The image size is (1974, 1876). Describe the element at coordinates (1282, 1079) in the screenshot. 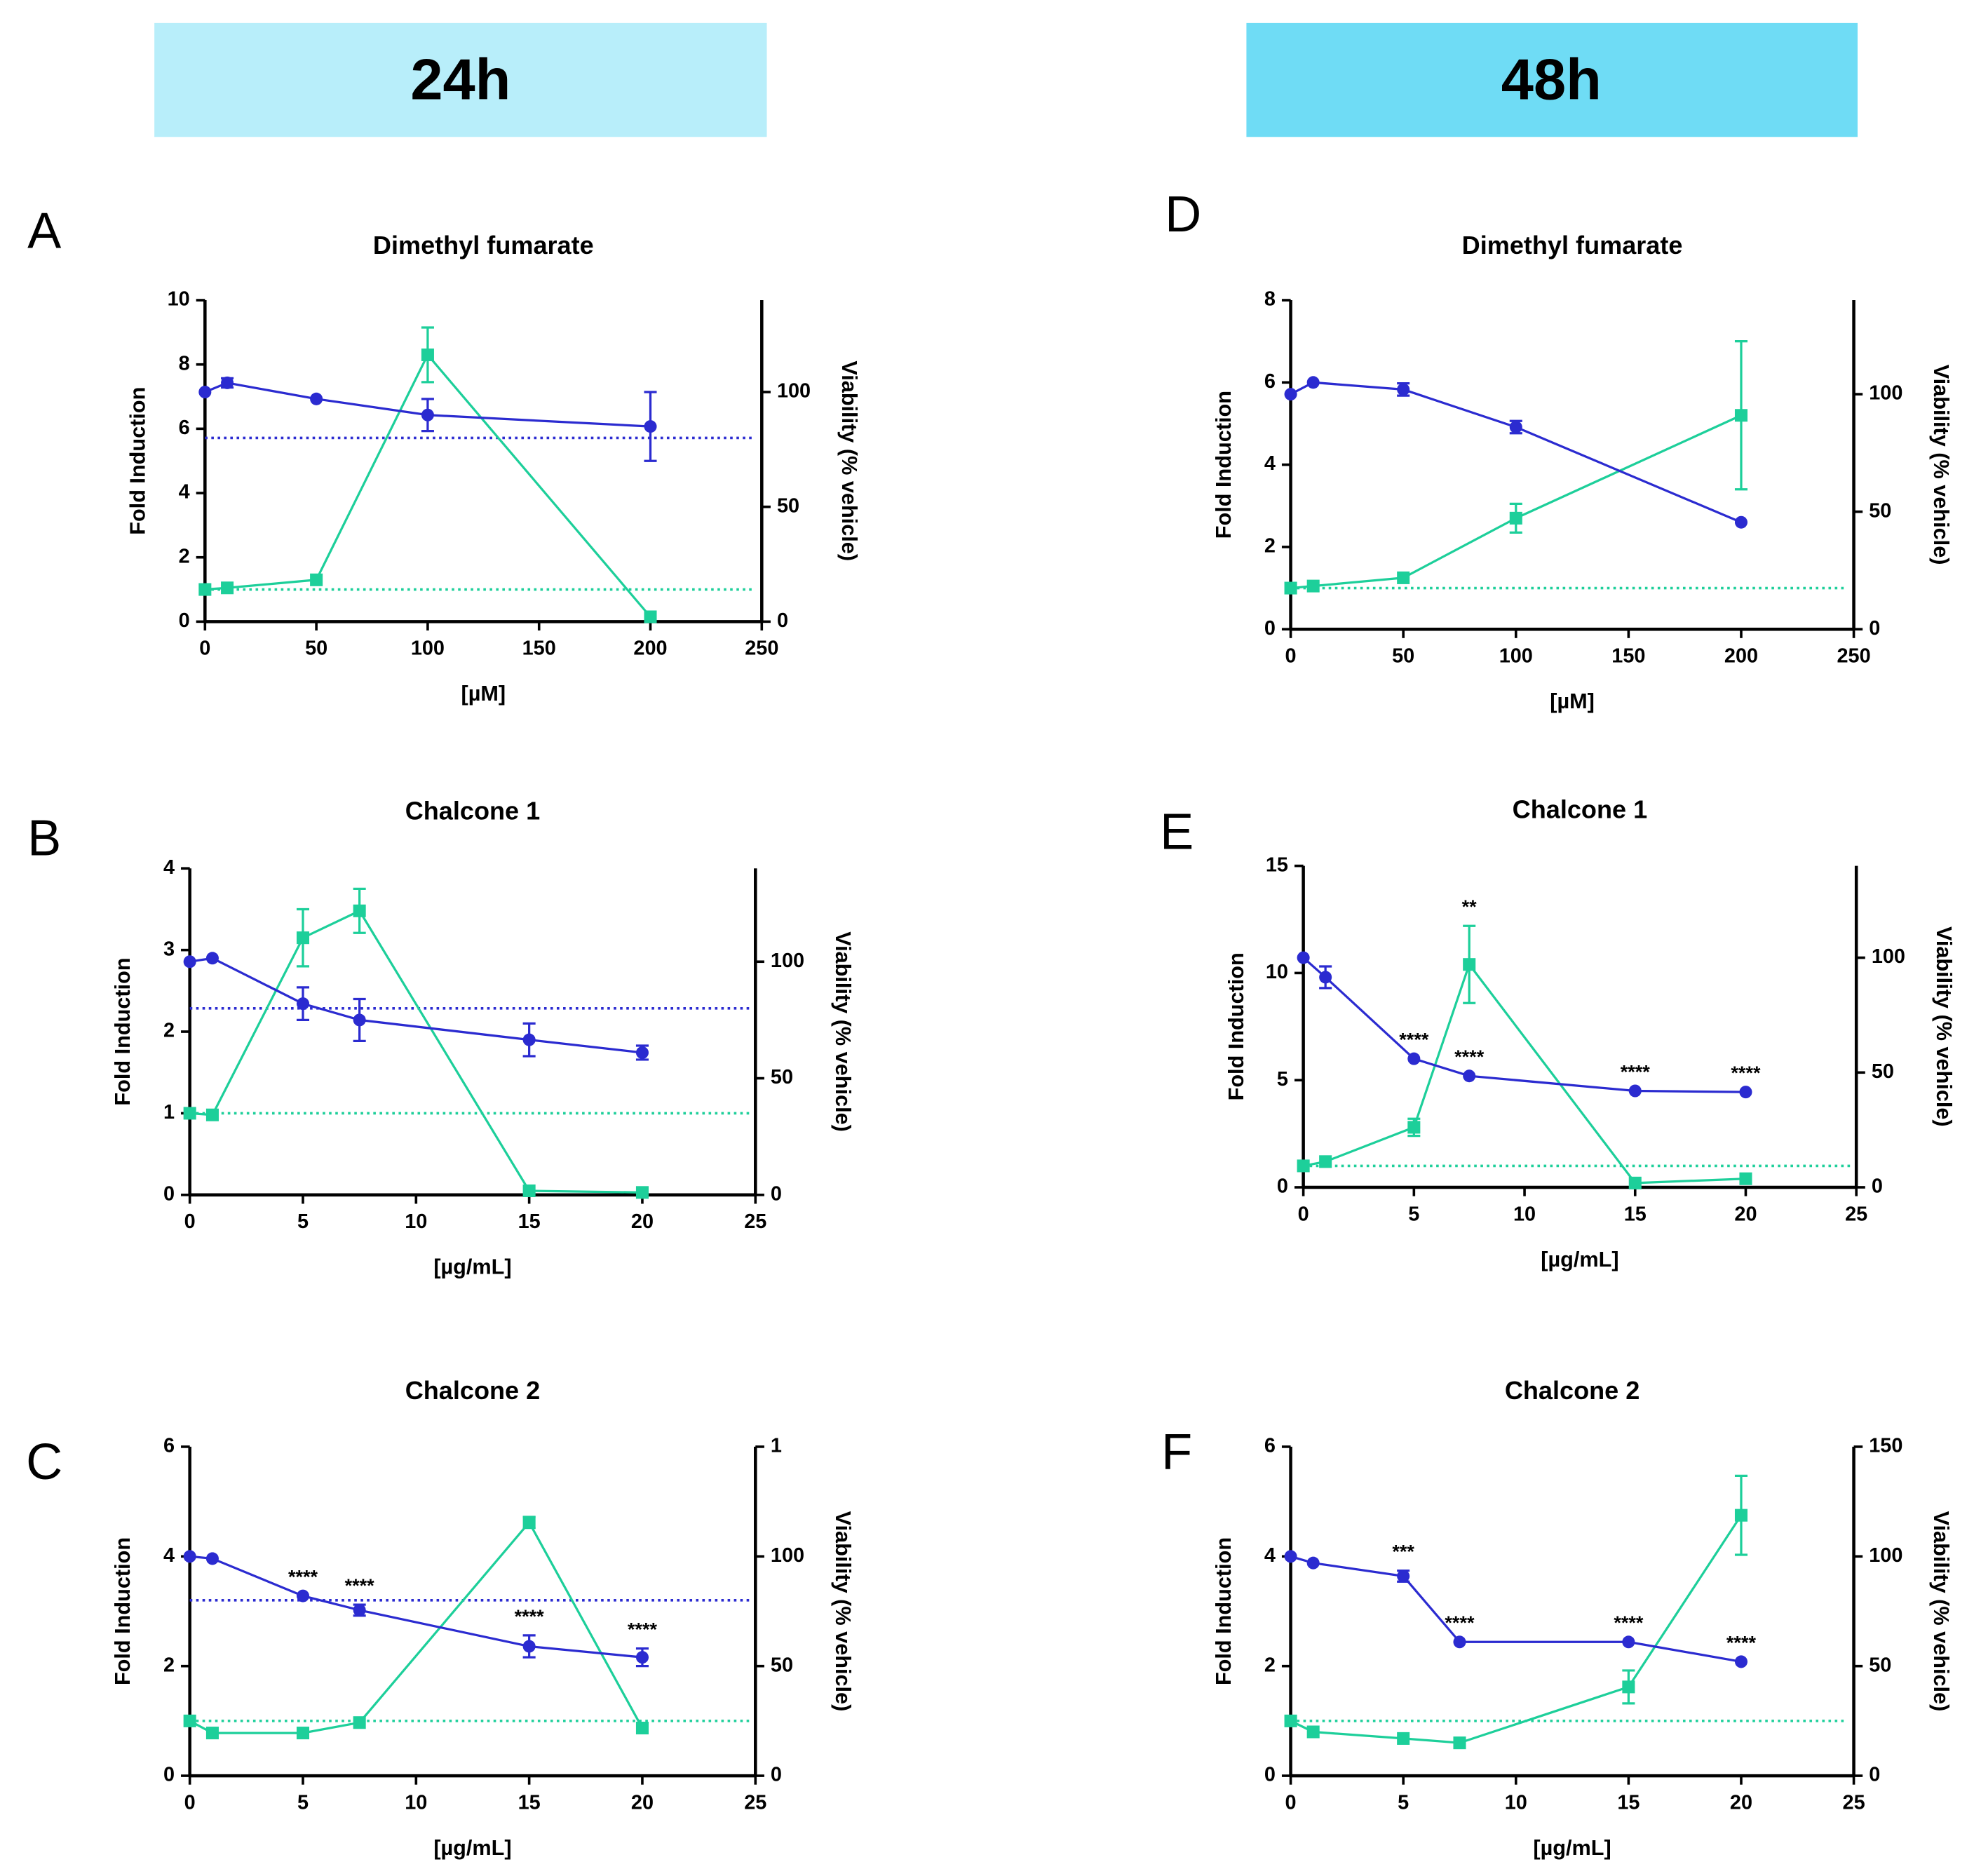

I see `y-tick-label: 5` at that location.